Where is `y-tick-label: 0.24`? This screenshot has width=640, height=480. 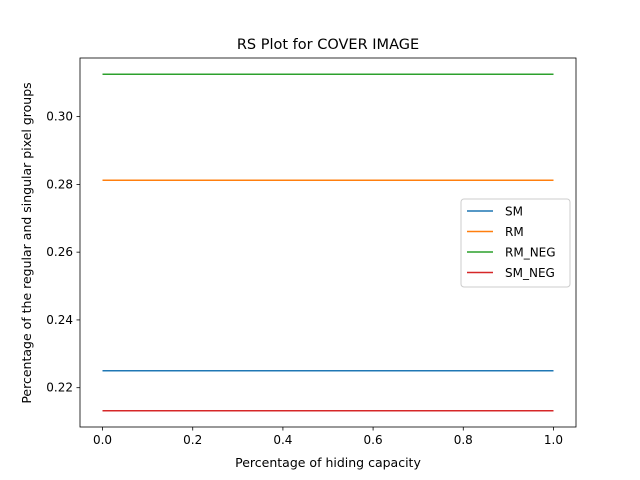
y-tick-label: 0.24 is located at coordinates (59, 320).